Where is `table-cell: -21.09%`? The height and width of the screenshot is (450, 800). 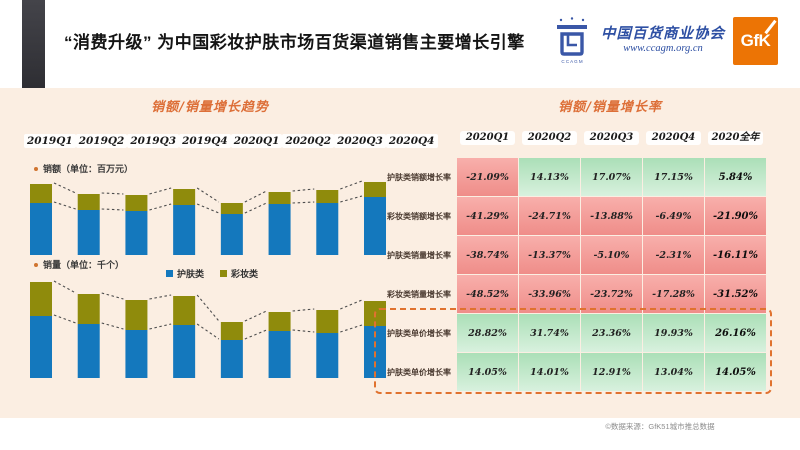
table-cell: -21.09% is located at coordinates (487, 177).